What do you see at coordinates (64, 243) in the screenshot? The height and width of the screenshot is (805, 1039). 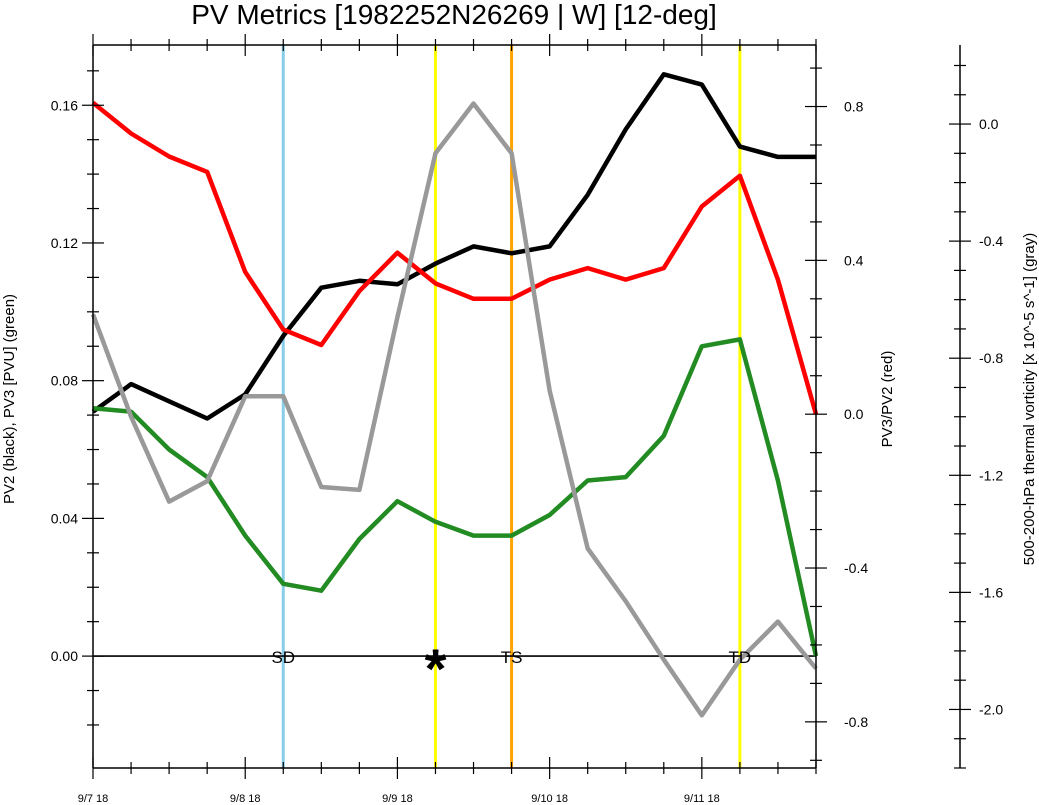 I see `left-tick-label: 0.12` at bounding box center [64, 243].